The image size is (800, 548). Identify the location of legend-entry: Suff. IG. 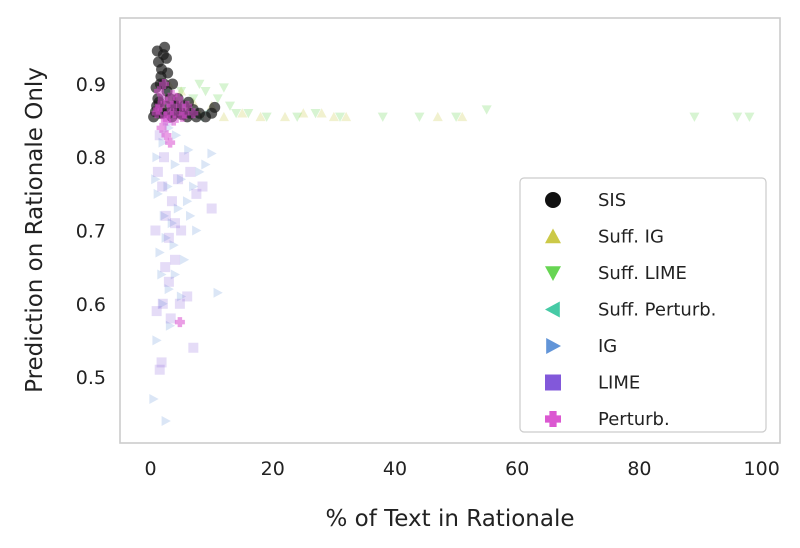
(631, 237).